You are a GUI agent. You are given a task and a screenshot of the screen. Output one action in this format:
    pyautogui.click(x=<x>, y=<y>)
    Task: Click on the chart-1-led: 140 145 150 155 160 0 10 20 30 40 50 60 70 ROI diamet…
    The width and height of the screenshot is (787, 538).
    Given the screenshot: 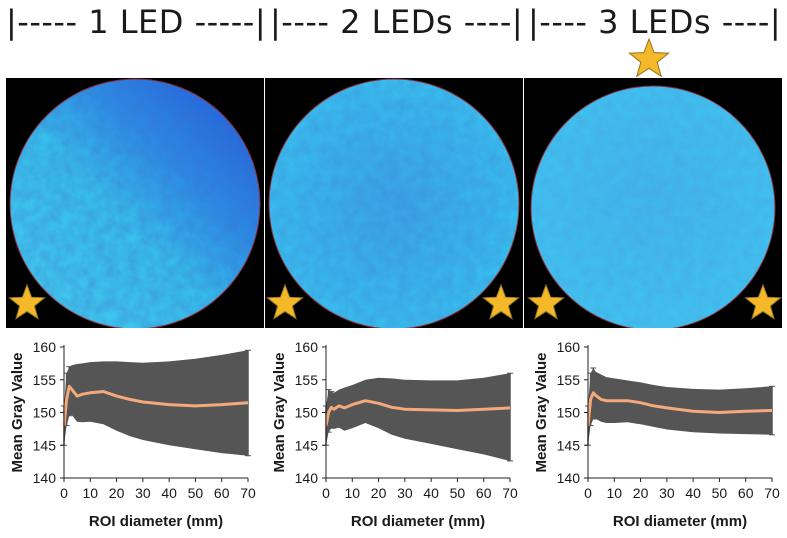 What is the action you would take?
    pyautogui.click(x=131, y=433)
    